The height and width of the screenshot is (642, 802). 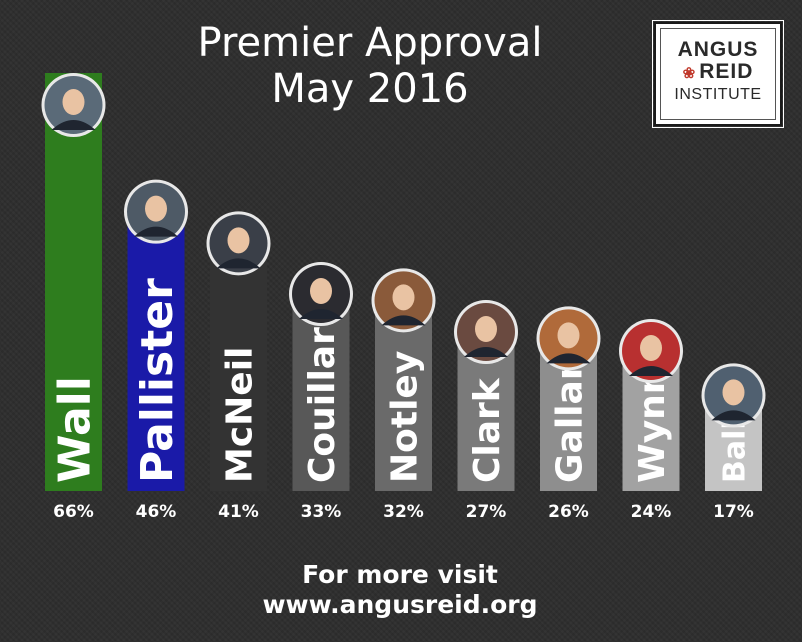 I want to click on bar-label-couillard: Couillard, so click(x=322, y=392).